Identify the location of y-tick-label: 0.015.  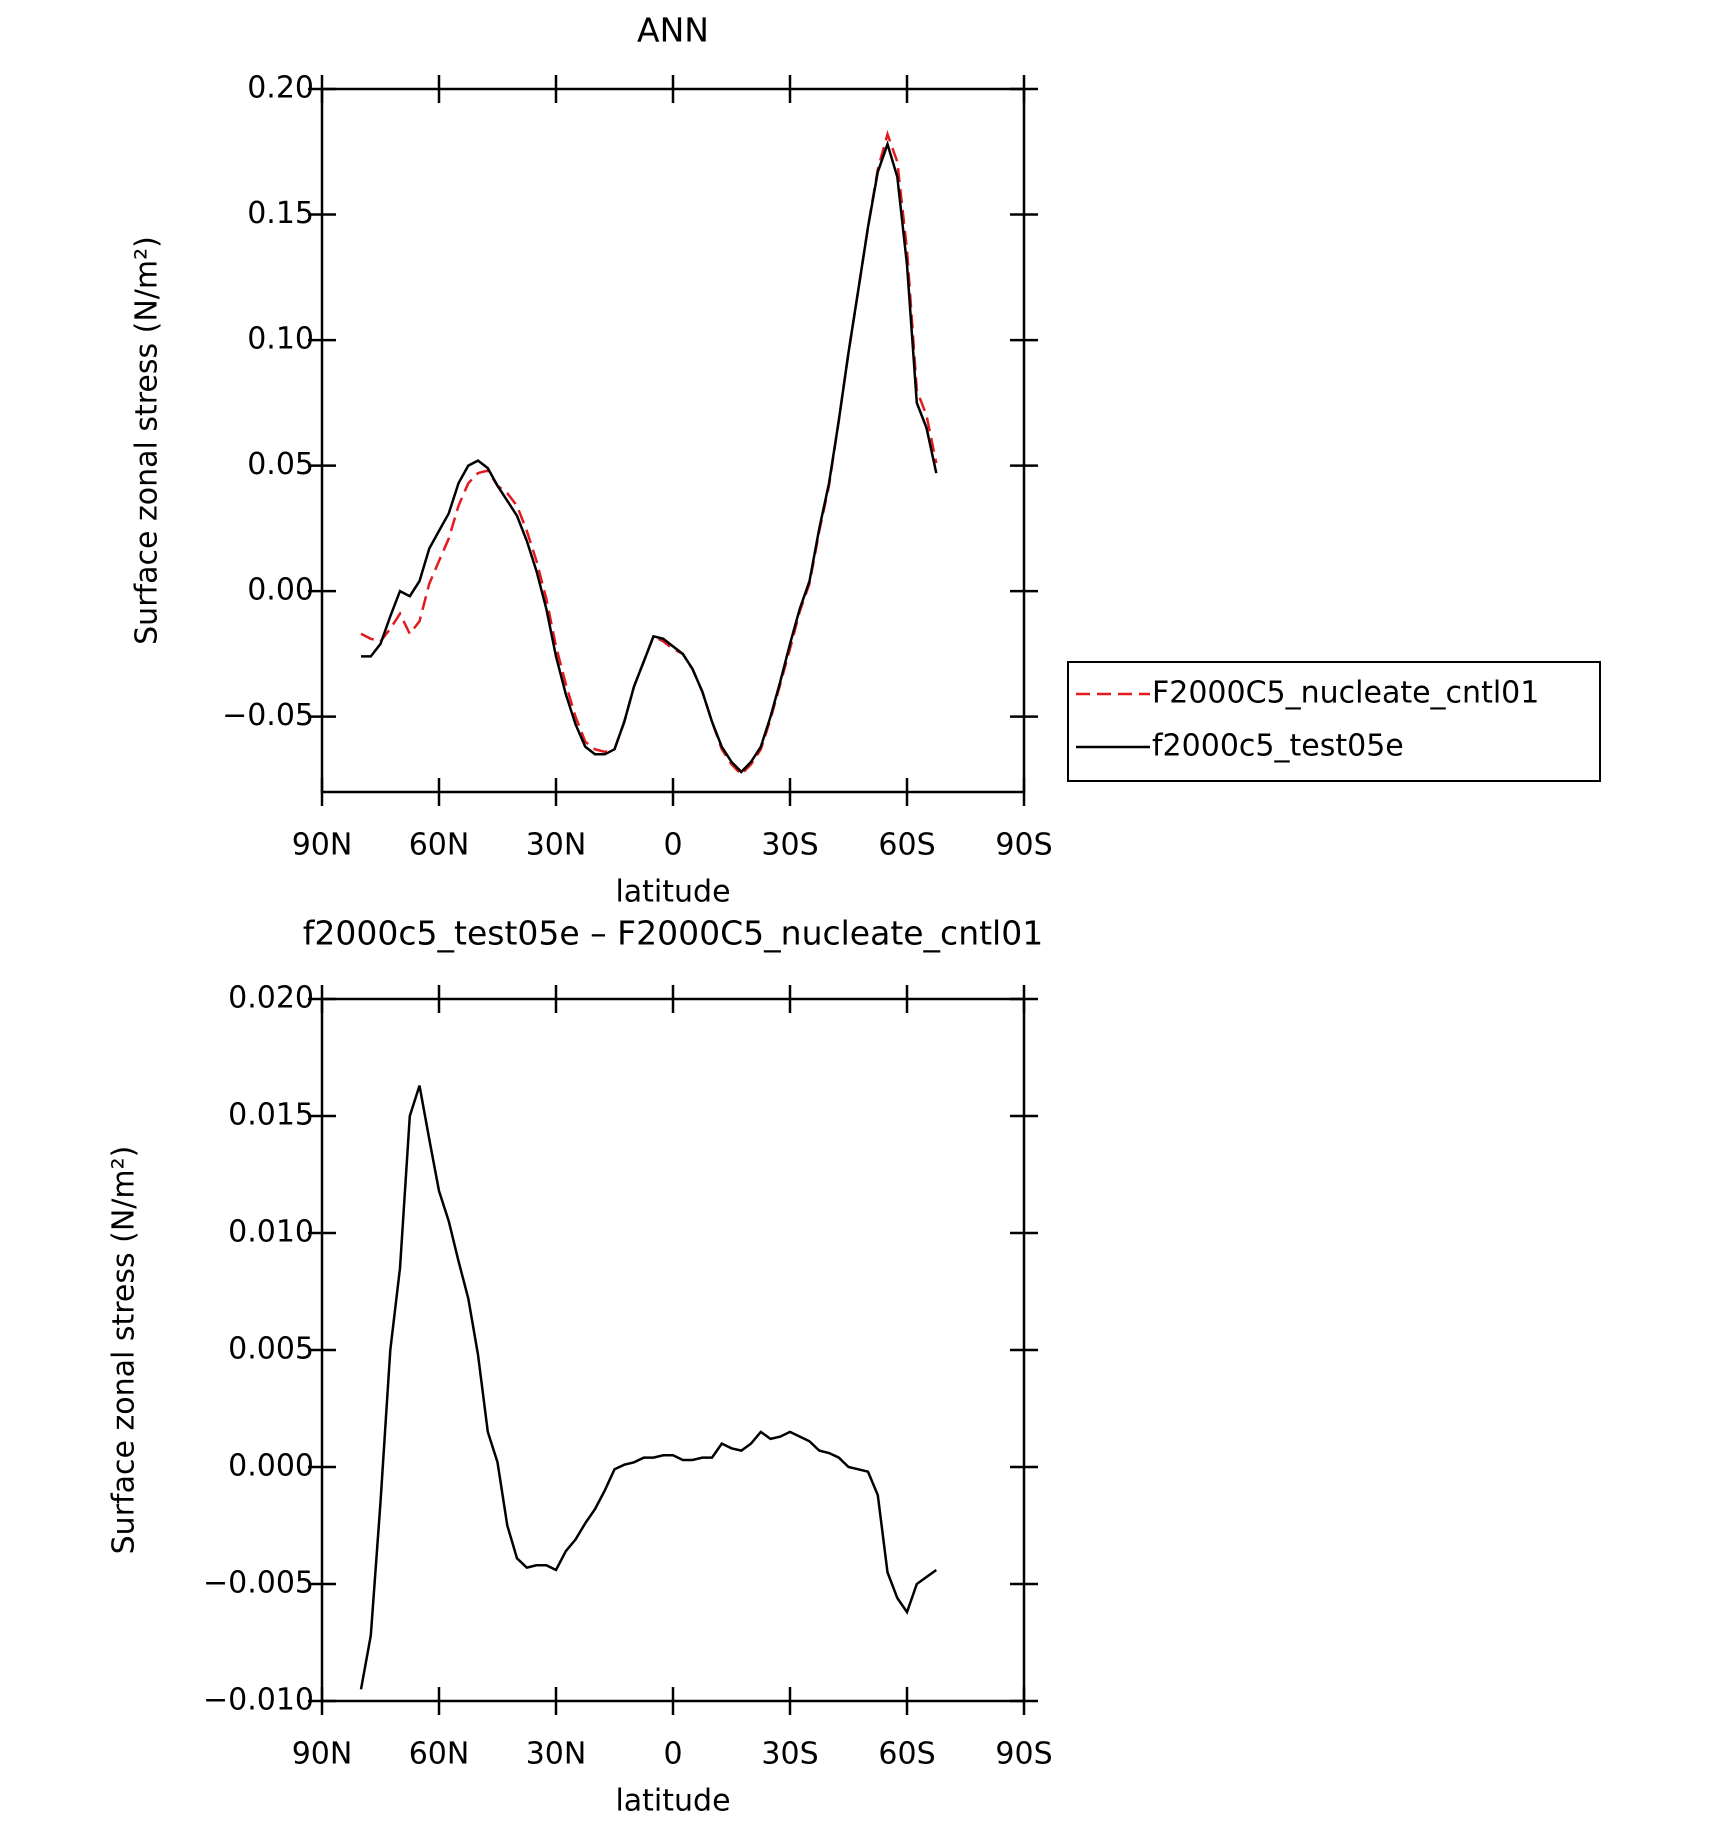
(271, 1115).